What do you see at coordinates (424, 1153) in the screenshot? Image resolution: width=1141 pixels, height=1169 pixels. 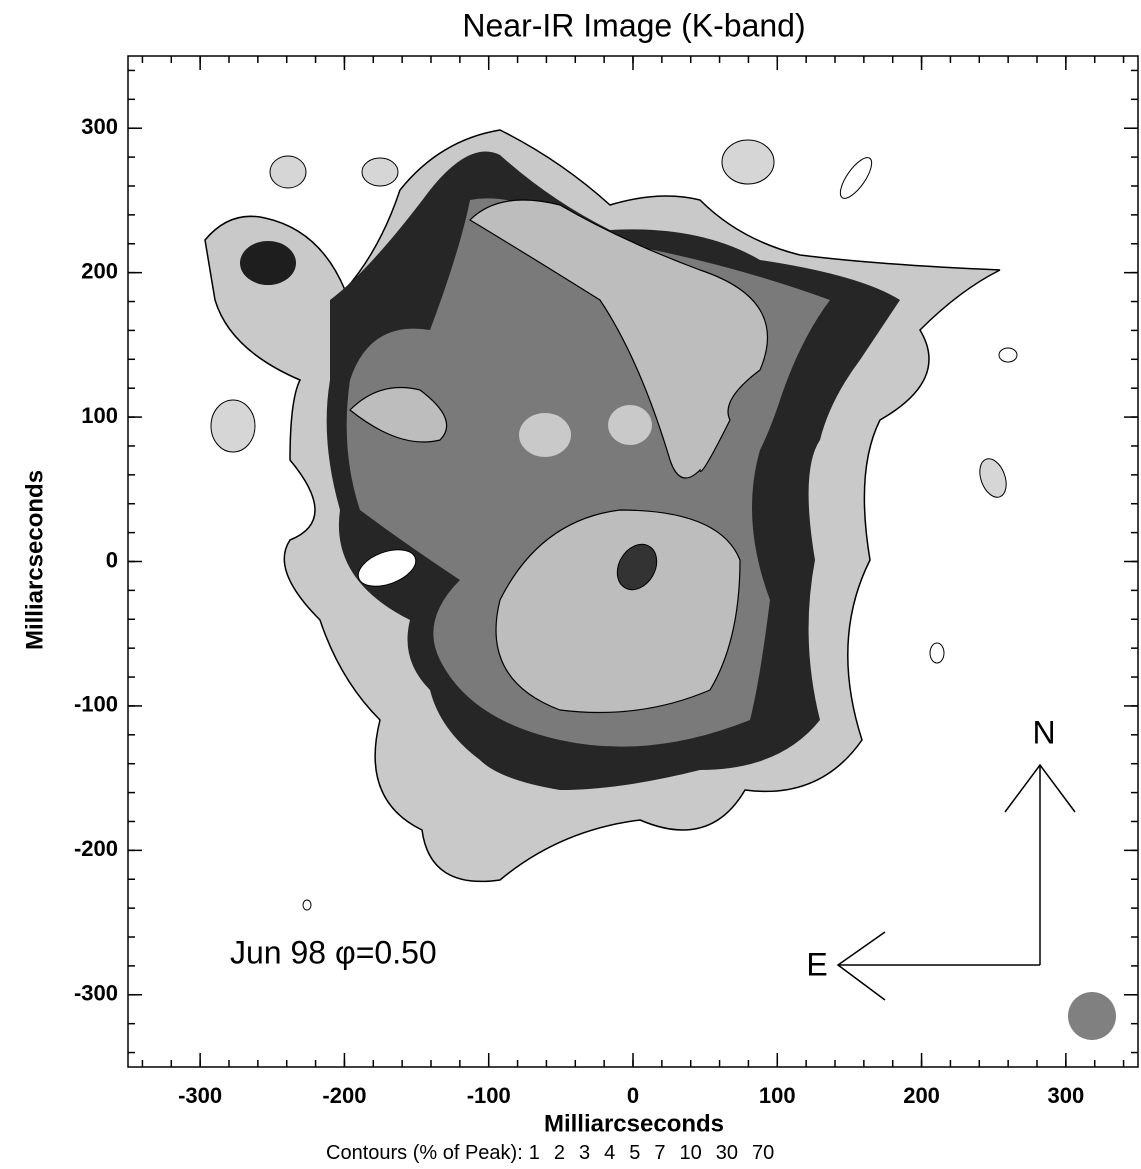 I see `contour-label: Contours (% of Peak):` at bounding box center [424, 1153].